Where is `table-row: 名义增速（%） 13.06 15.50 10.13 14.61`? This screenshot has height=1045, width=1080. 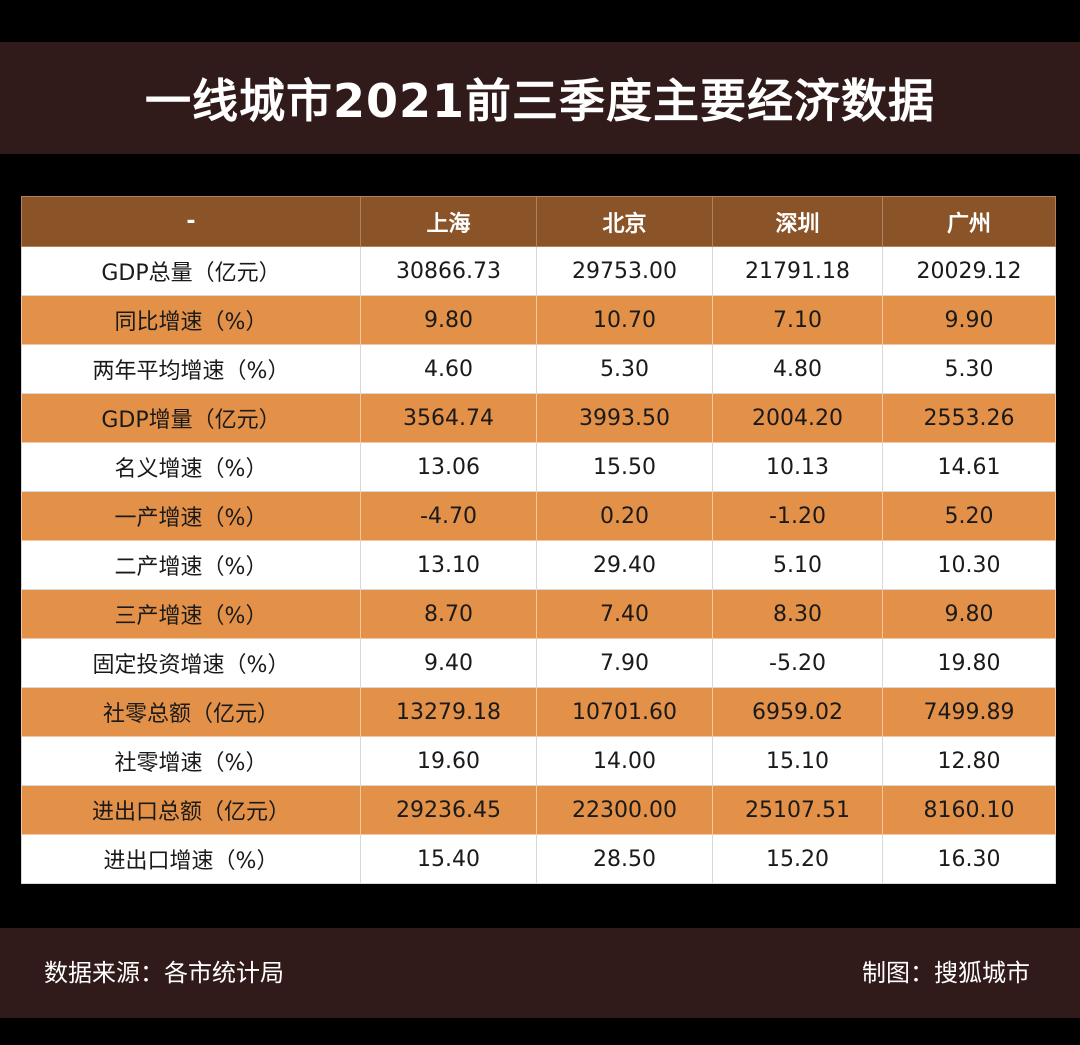 table-row: 名义增速（%） 13.06 15.50 10.13 14.61 is located at coordinates (538, 467).